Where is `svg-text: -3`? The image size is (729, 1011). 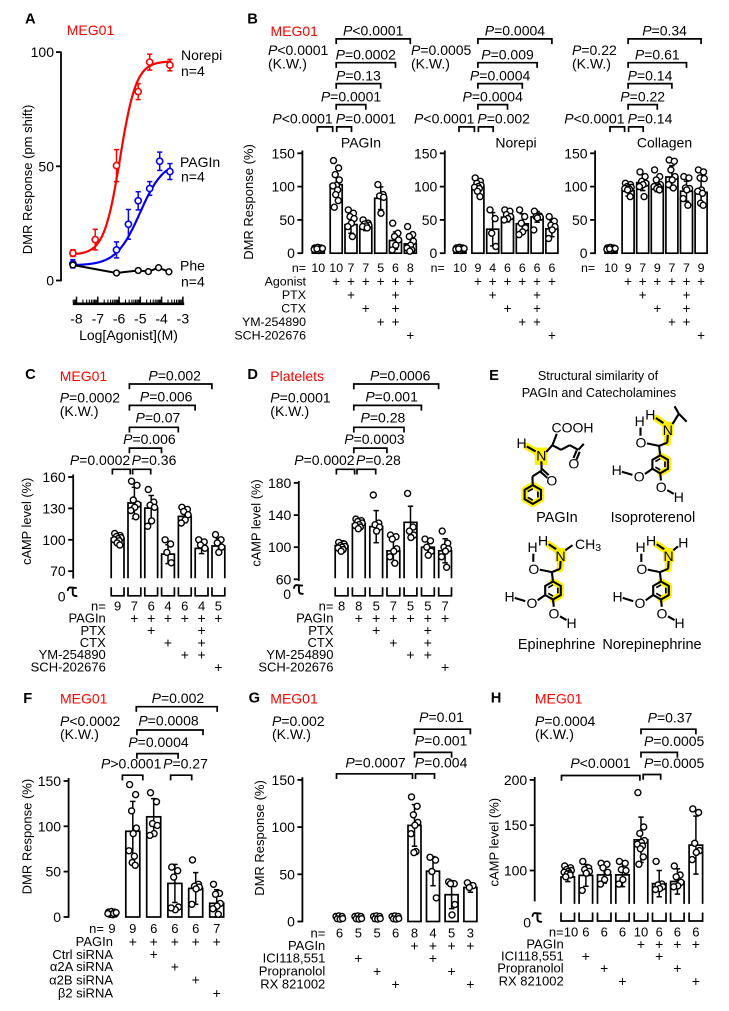 svg-text: -3 is located at coordinates (183, 319).